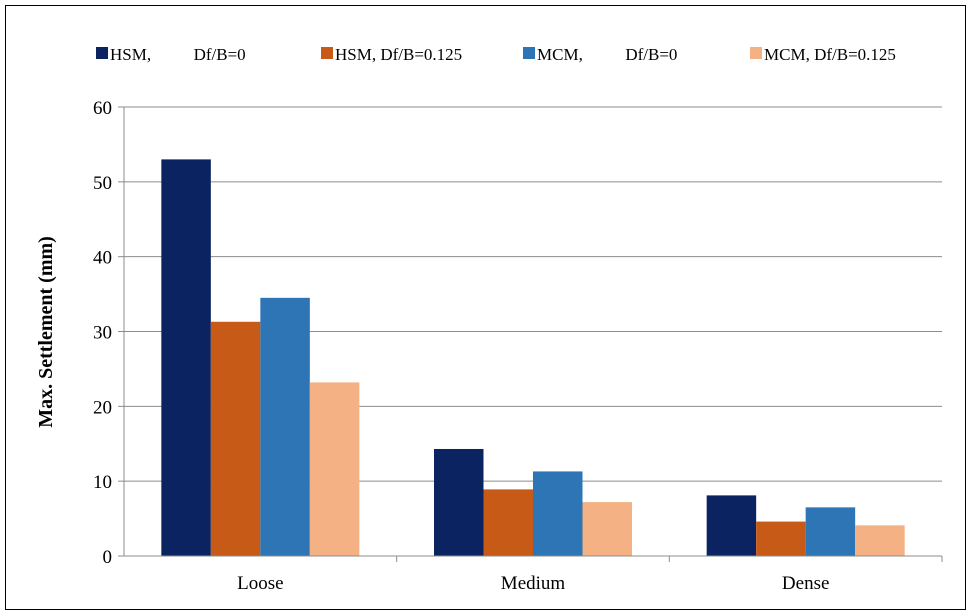 The height and width of the screenshot is (616, 974). I want to click on legend-label-2: HSM, Df/B=0.125, so click(398, 54).